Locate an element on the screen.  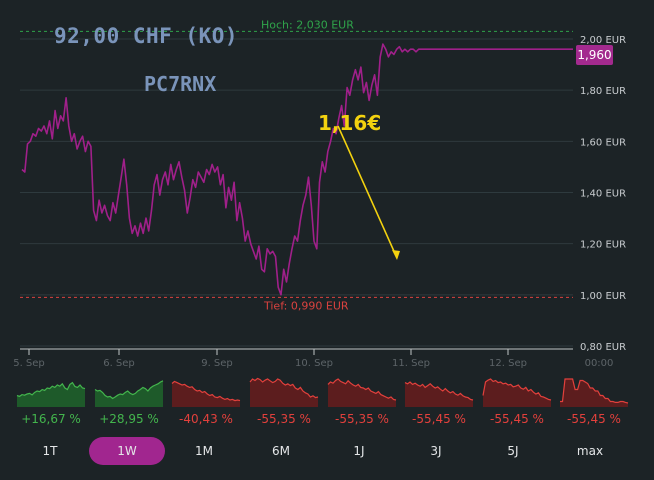
range-tab-1t: 1T is located at coordinates (50, 451).